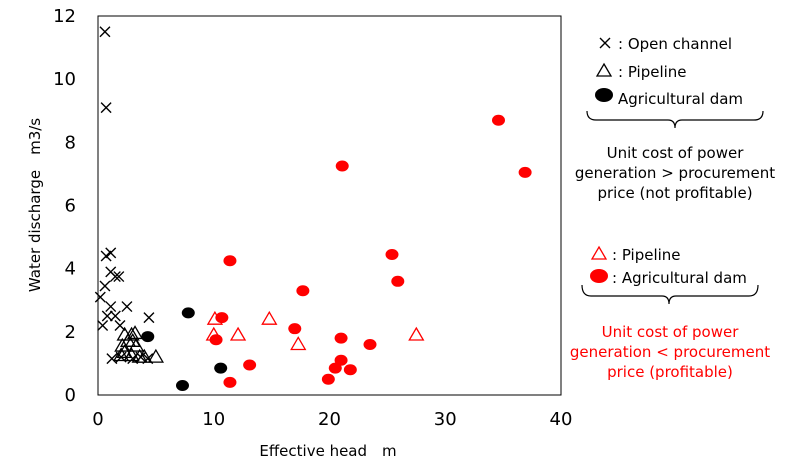  I want to click on y-tick-label: 10, so click(64, 79).